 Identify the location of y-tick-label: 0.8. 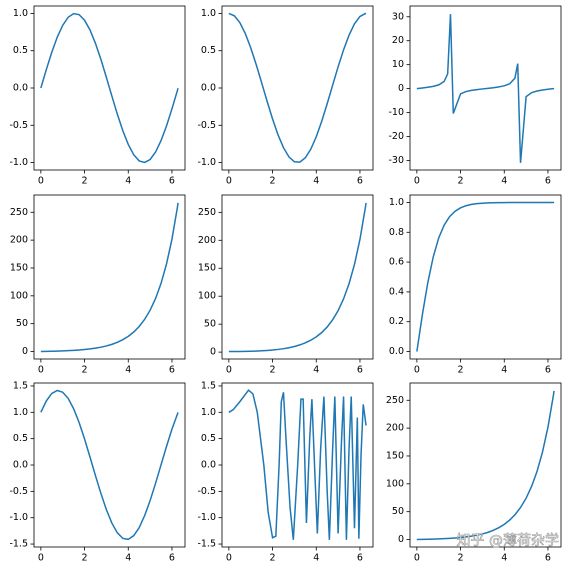
(396, 232).